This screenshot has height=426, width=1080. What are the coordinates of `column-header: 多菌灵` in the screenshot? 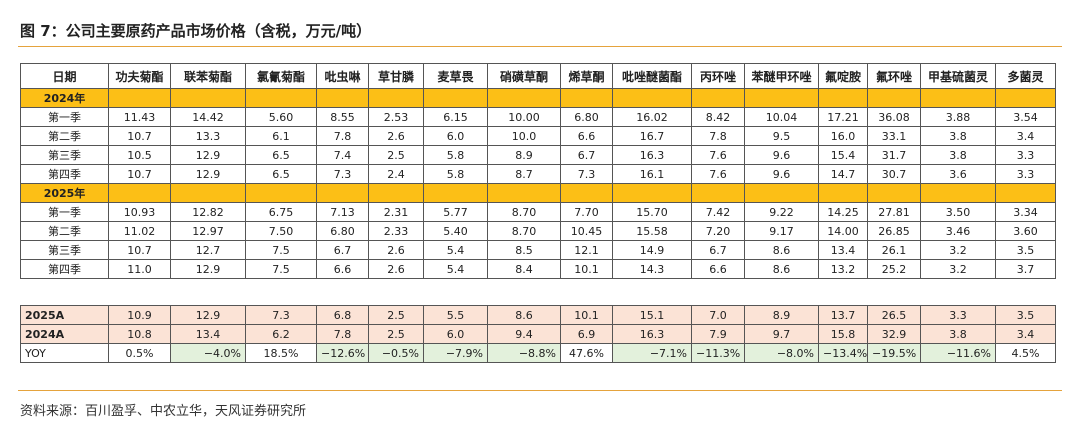 It's located at (1025, 76).